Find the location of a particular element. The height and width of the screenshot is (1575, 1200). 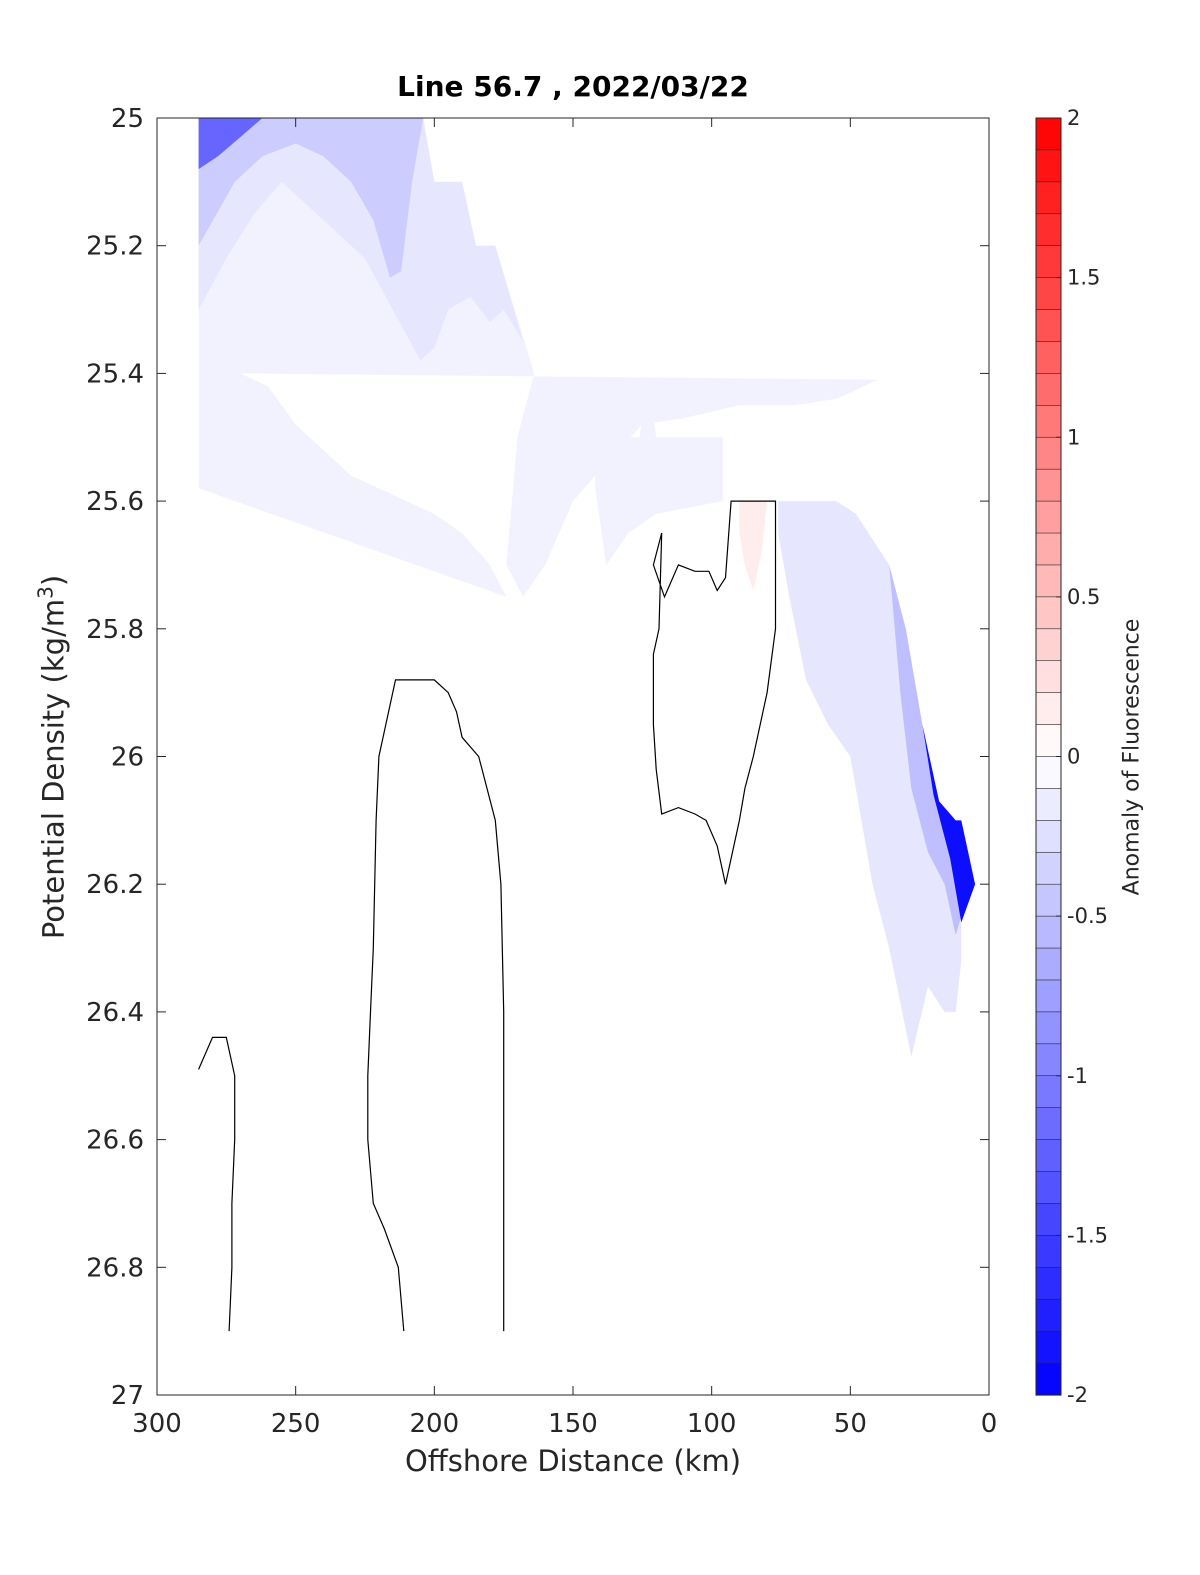

x-tick-label: 100 is located at coordinates (712, 1424).